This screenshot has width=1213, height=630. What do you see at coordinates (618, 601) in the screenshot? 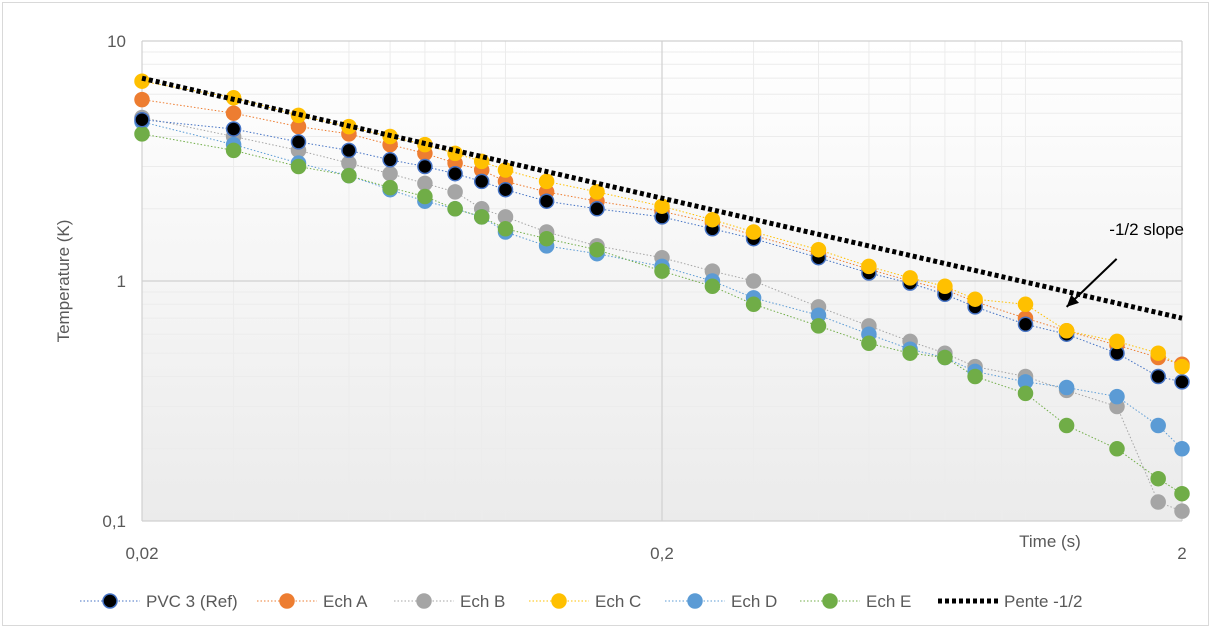
I see `legend-label: Ech C` at bounding box center [618, 601].